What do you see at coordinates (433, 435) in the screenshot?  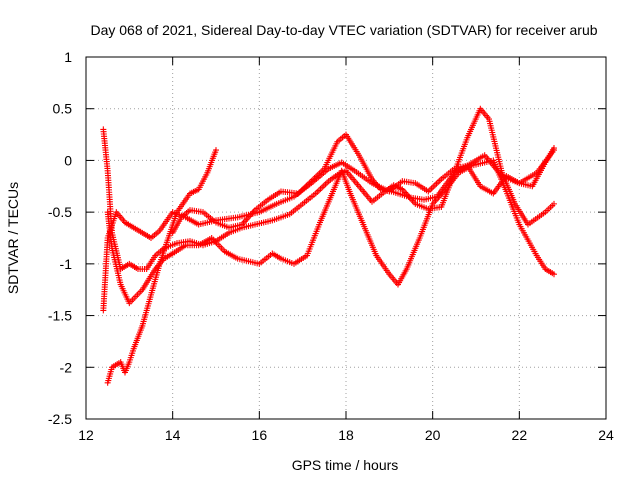 I see `x-tick-label: 20` at bounding box center [433, 435].